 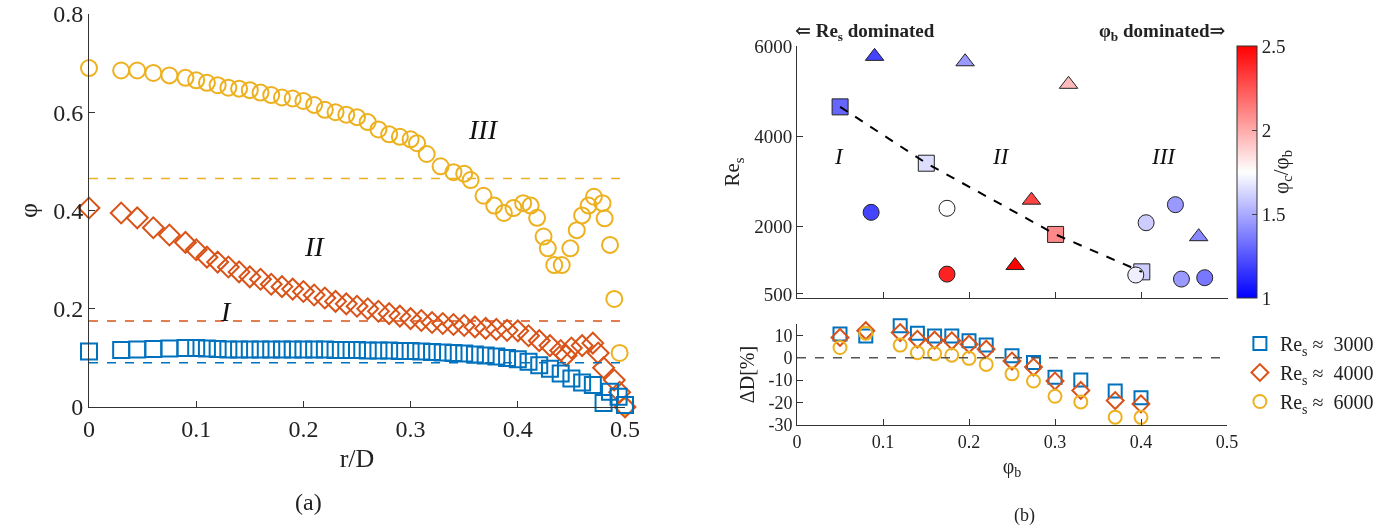 I want to click on text: ⇐ Re$_{s}$ dominated, so click(x=865, y=32).